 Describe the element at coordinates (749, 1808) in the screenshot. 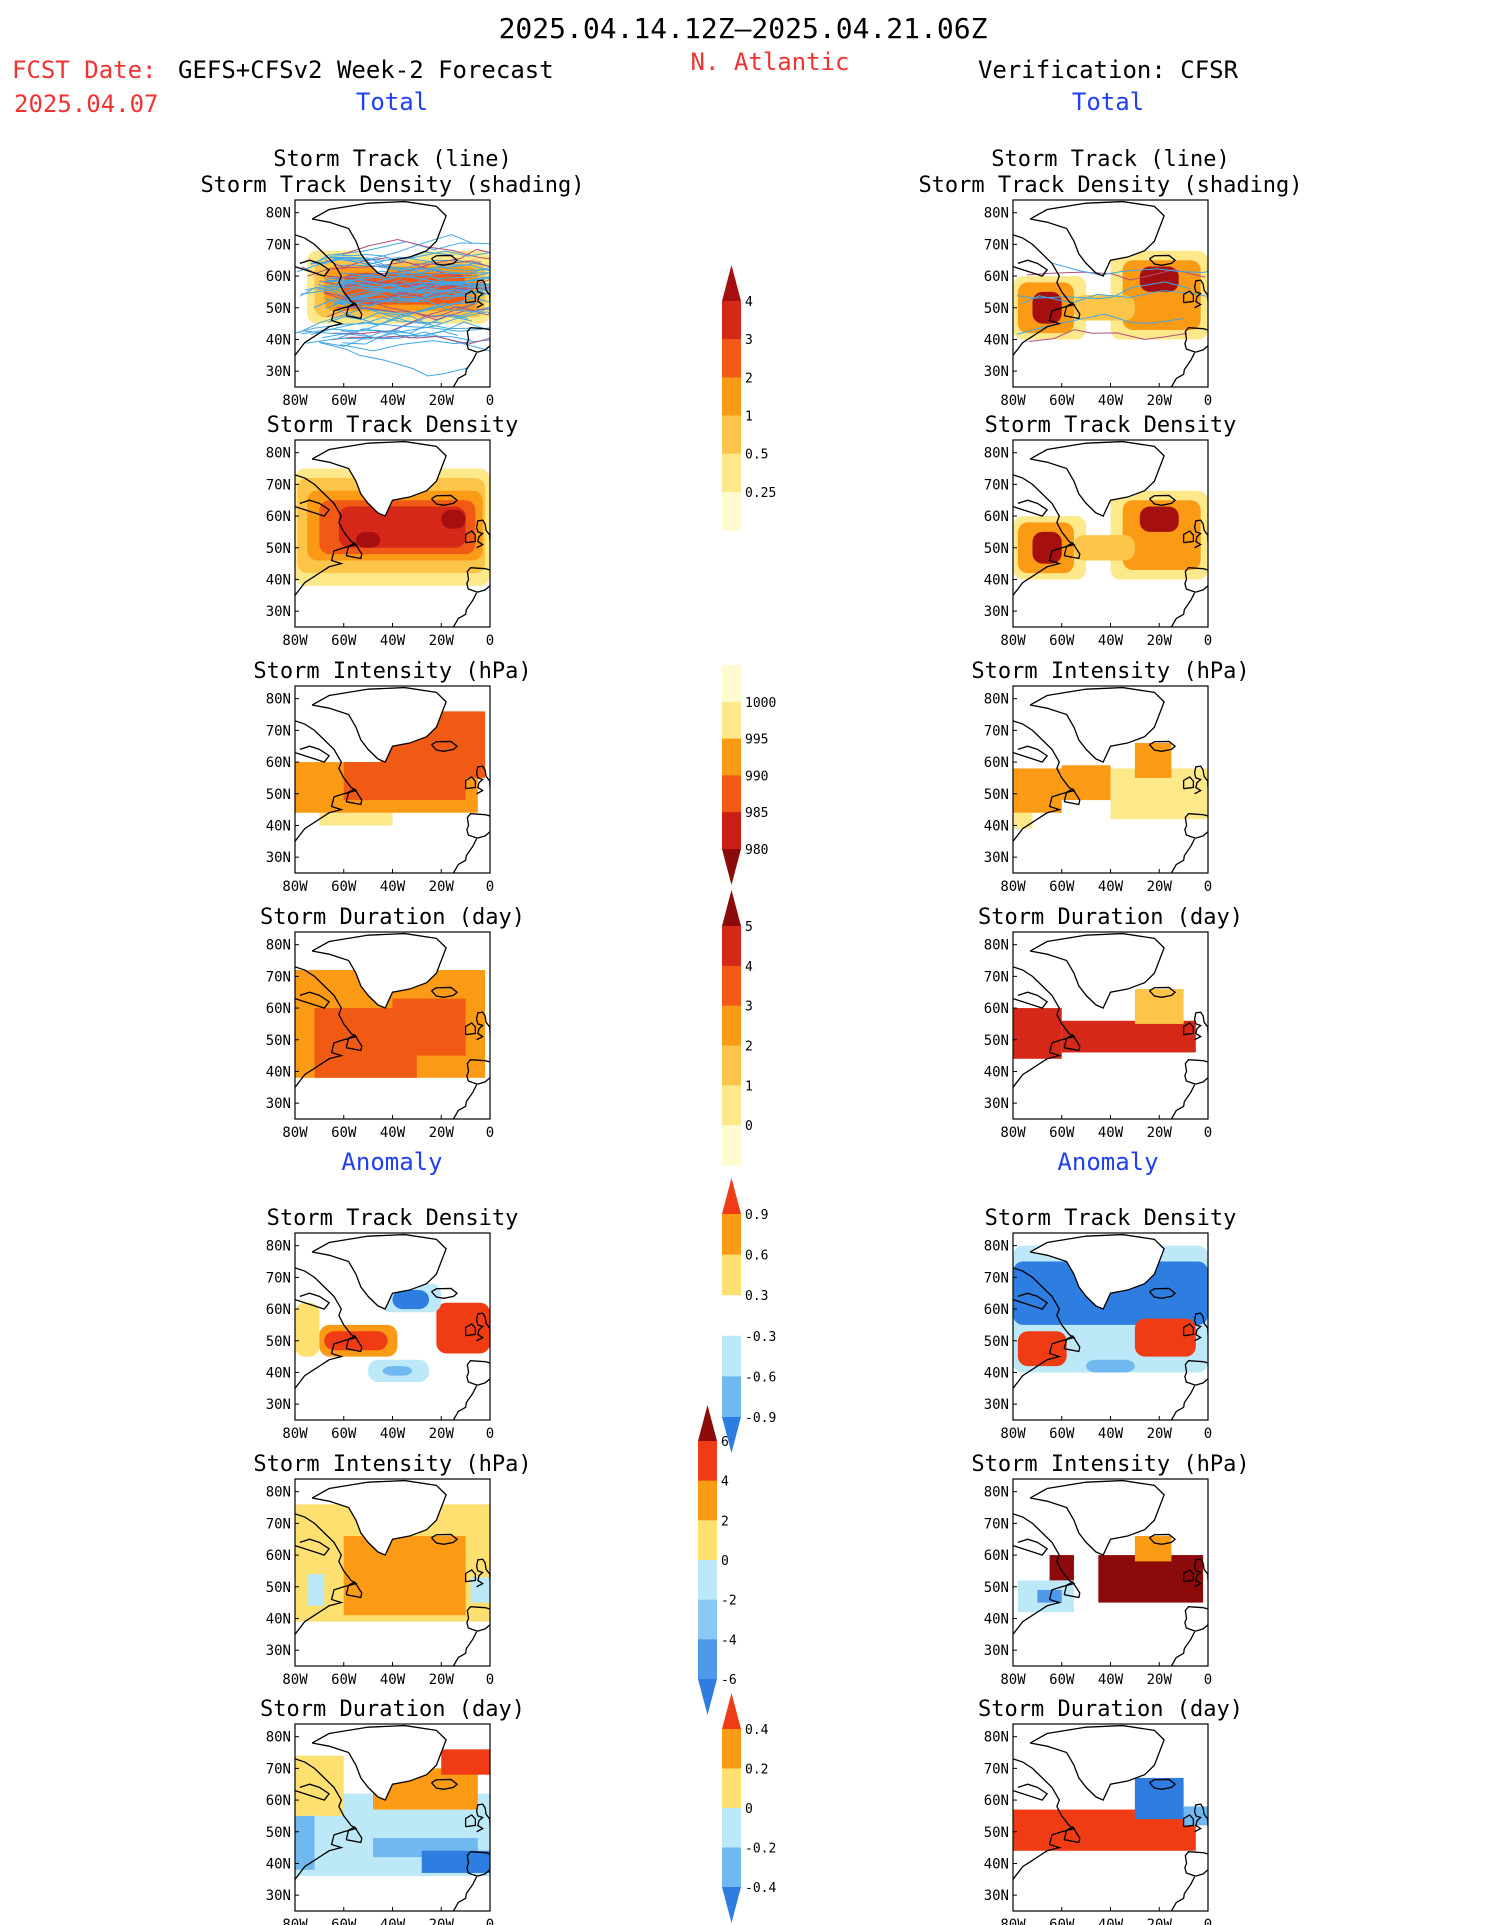

I see `colorbar-duration_anom: 0.4 0.2 0 -0.2 -0.4` at that location.